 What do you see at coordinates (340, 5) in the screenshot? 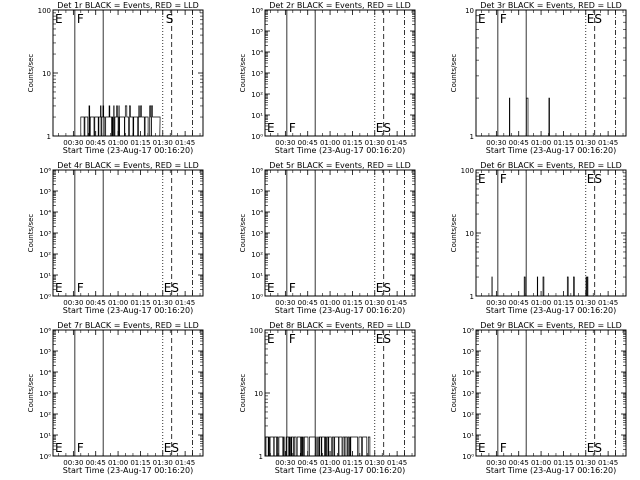
I see `panel-title: Det 2r BLACK = Events, RED = LLD` at bounding box center [340, 5].